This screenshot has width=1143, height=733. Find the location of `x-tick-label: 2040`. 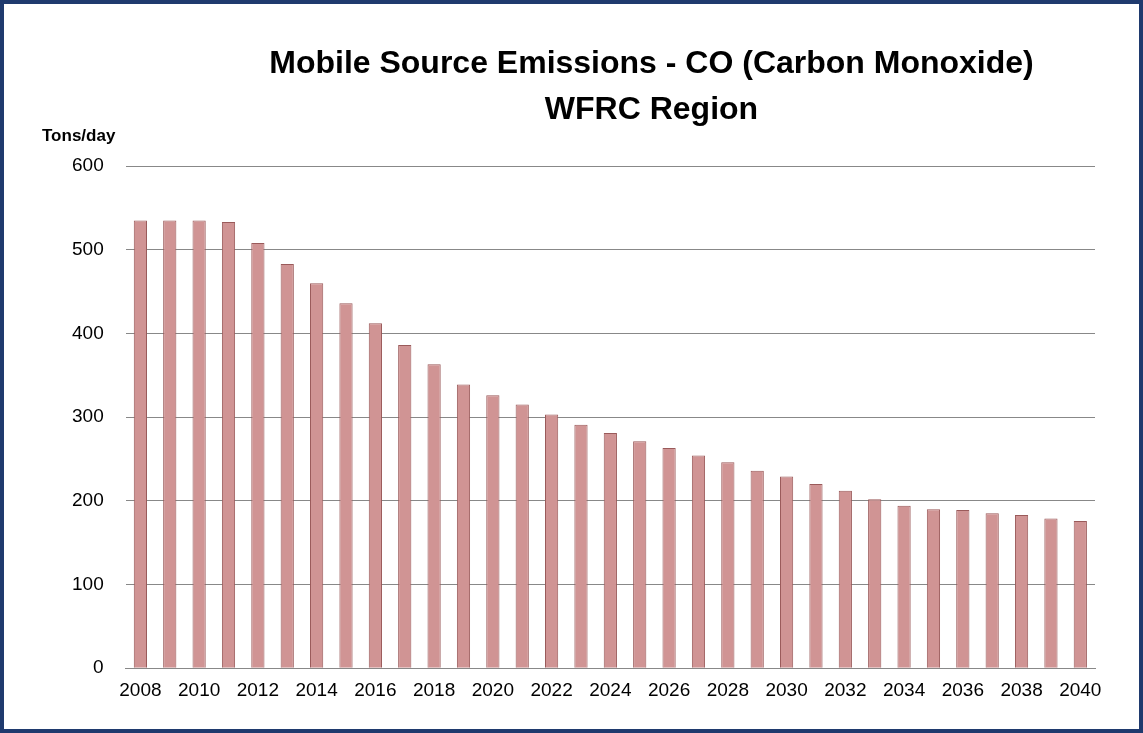

x-tick-label: 2040 is located at coordinates (1080, 689).